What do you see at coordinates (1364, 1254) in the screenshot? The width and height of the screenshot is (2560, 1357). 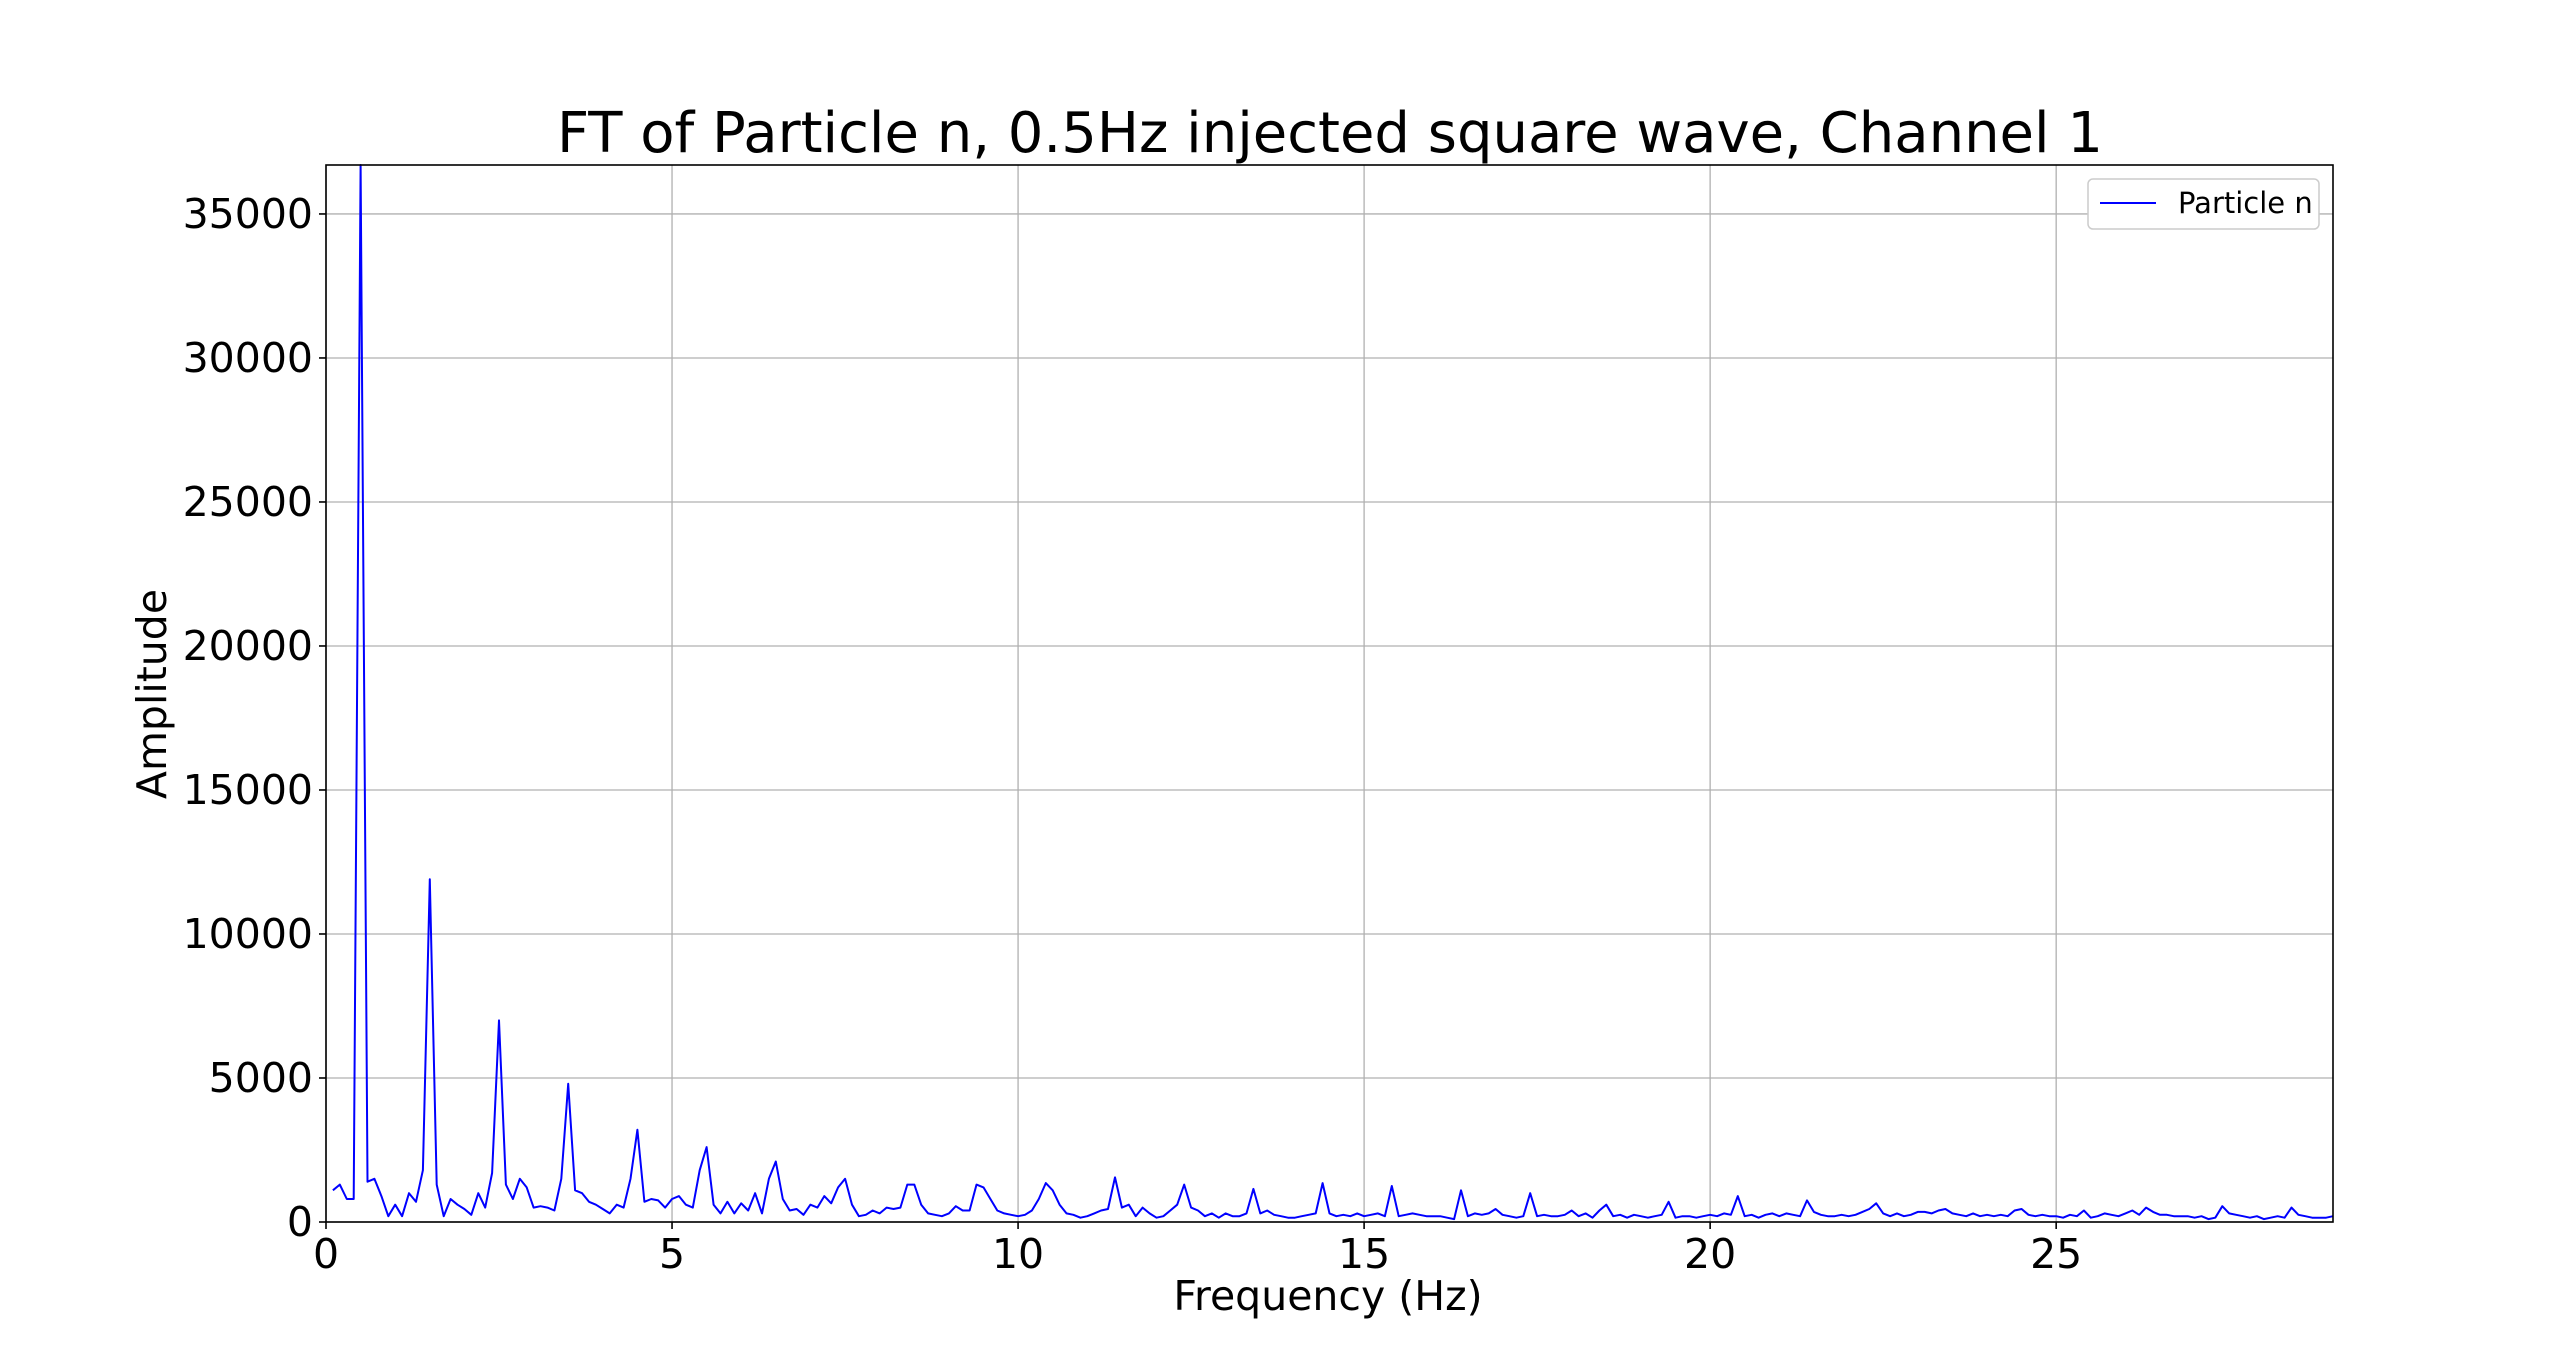 I see `x-tick-label: 15` at bounding box center [1364, 1254].